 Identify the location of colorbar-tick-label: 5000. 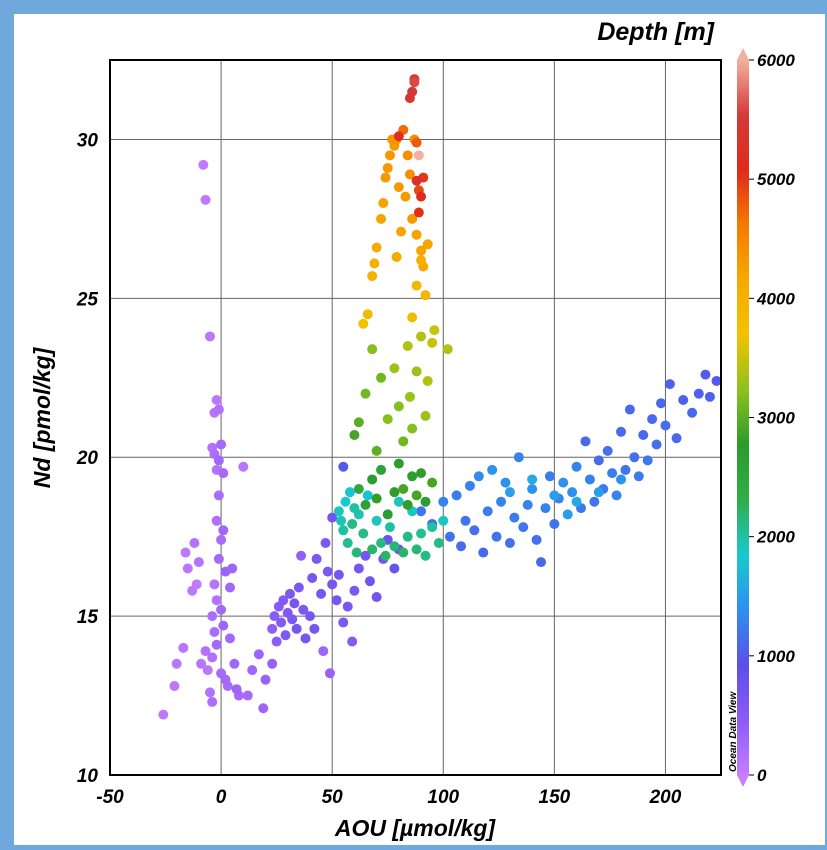
(776, 179).